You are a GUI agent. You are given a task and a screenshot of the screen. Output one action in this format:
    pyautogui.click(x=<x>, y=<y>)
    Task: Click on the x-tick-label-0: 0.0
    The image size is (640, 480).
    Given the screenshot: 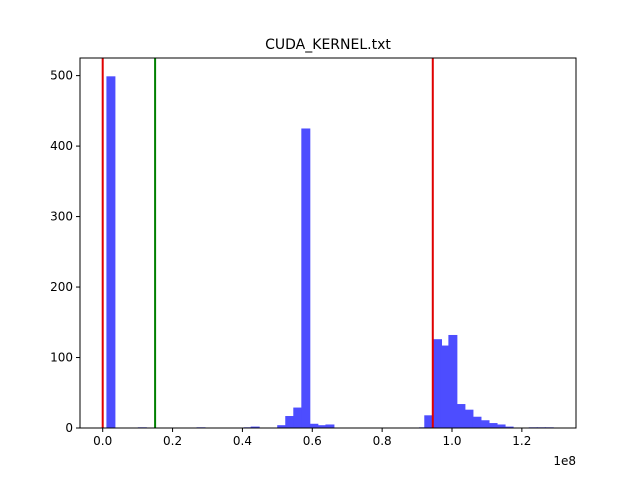 What is the action you would take?
    pyautogui.click(x=102, y=441)
    